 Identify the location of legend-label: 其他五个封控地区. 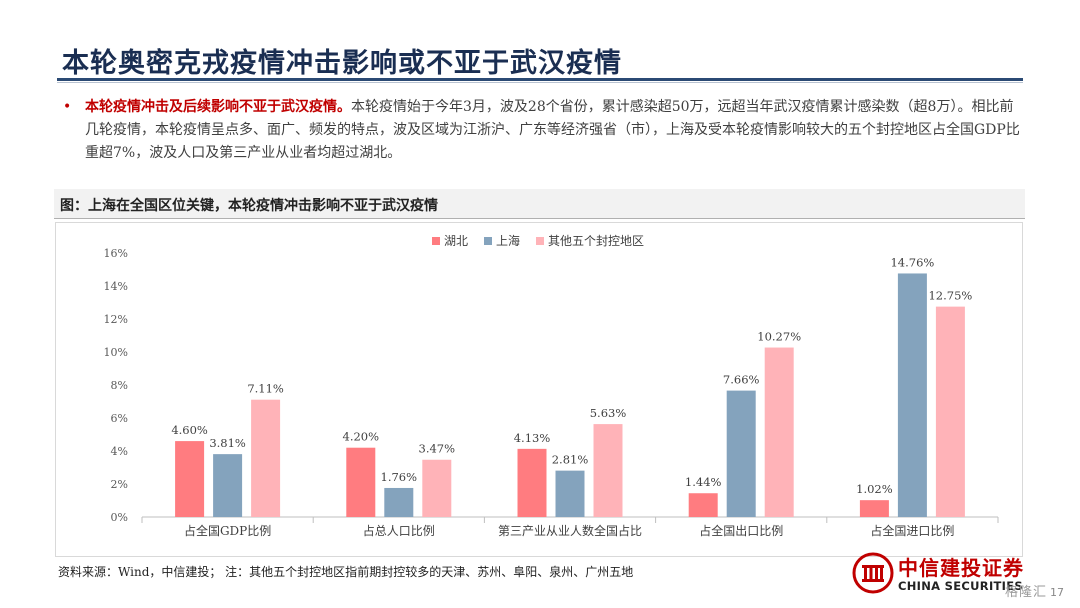
(596, 241).